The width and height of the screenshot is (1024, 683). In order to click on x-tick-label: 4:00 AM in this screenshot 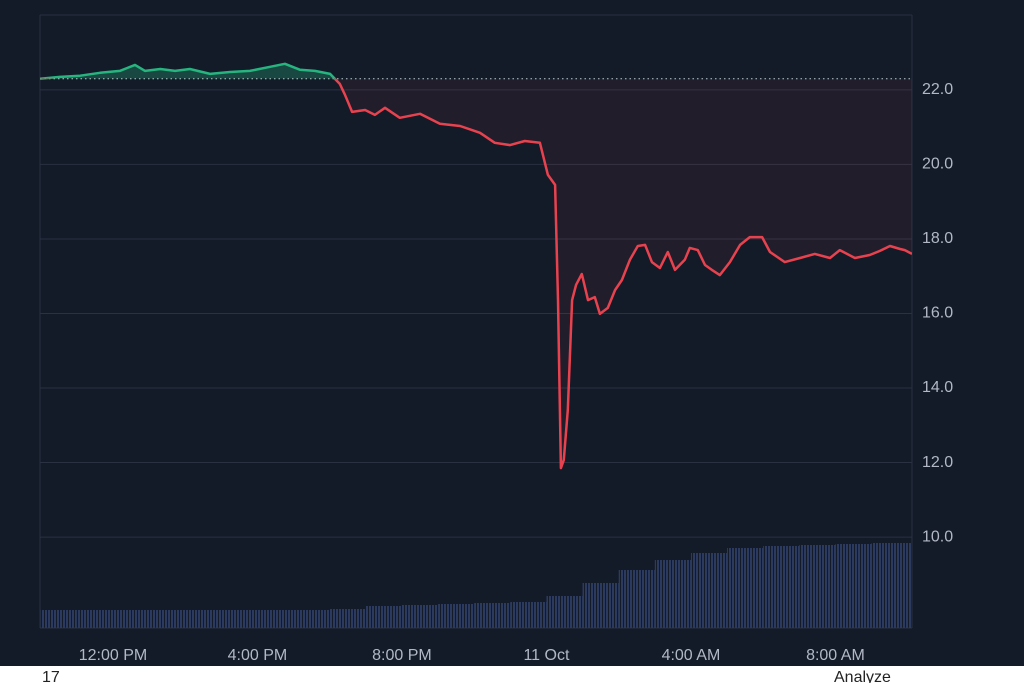, I will do `click(691, 655)`.